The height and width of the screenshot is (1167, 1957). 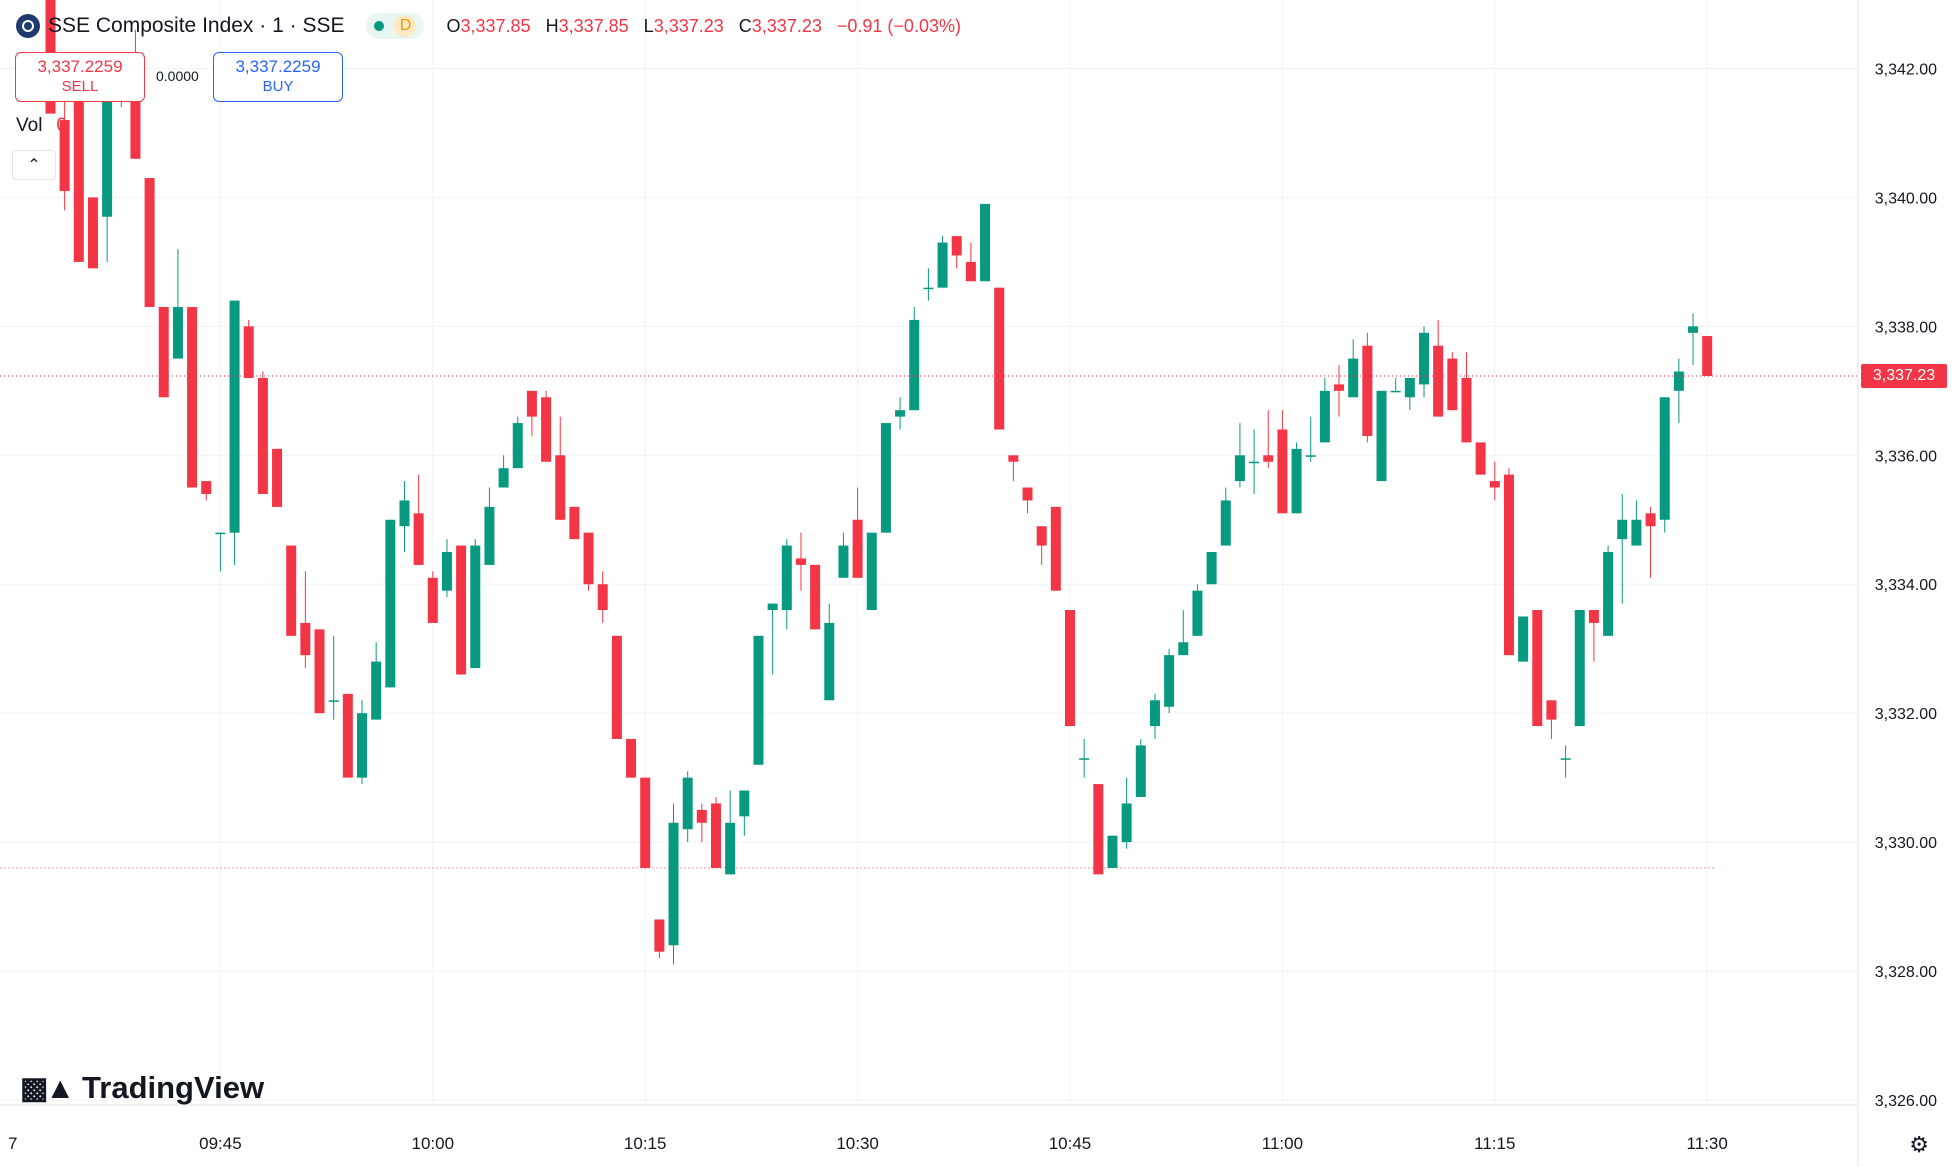 I want to click on spread-value: 0.0000, so click(x=177, y=76).